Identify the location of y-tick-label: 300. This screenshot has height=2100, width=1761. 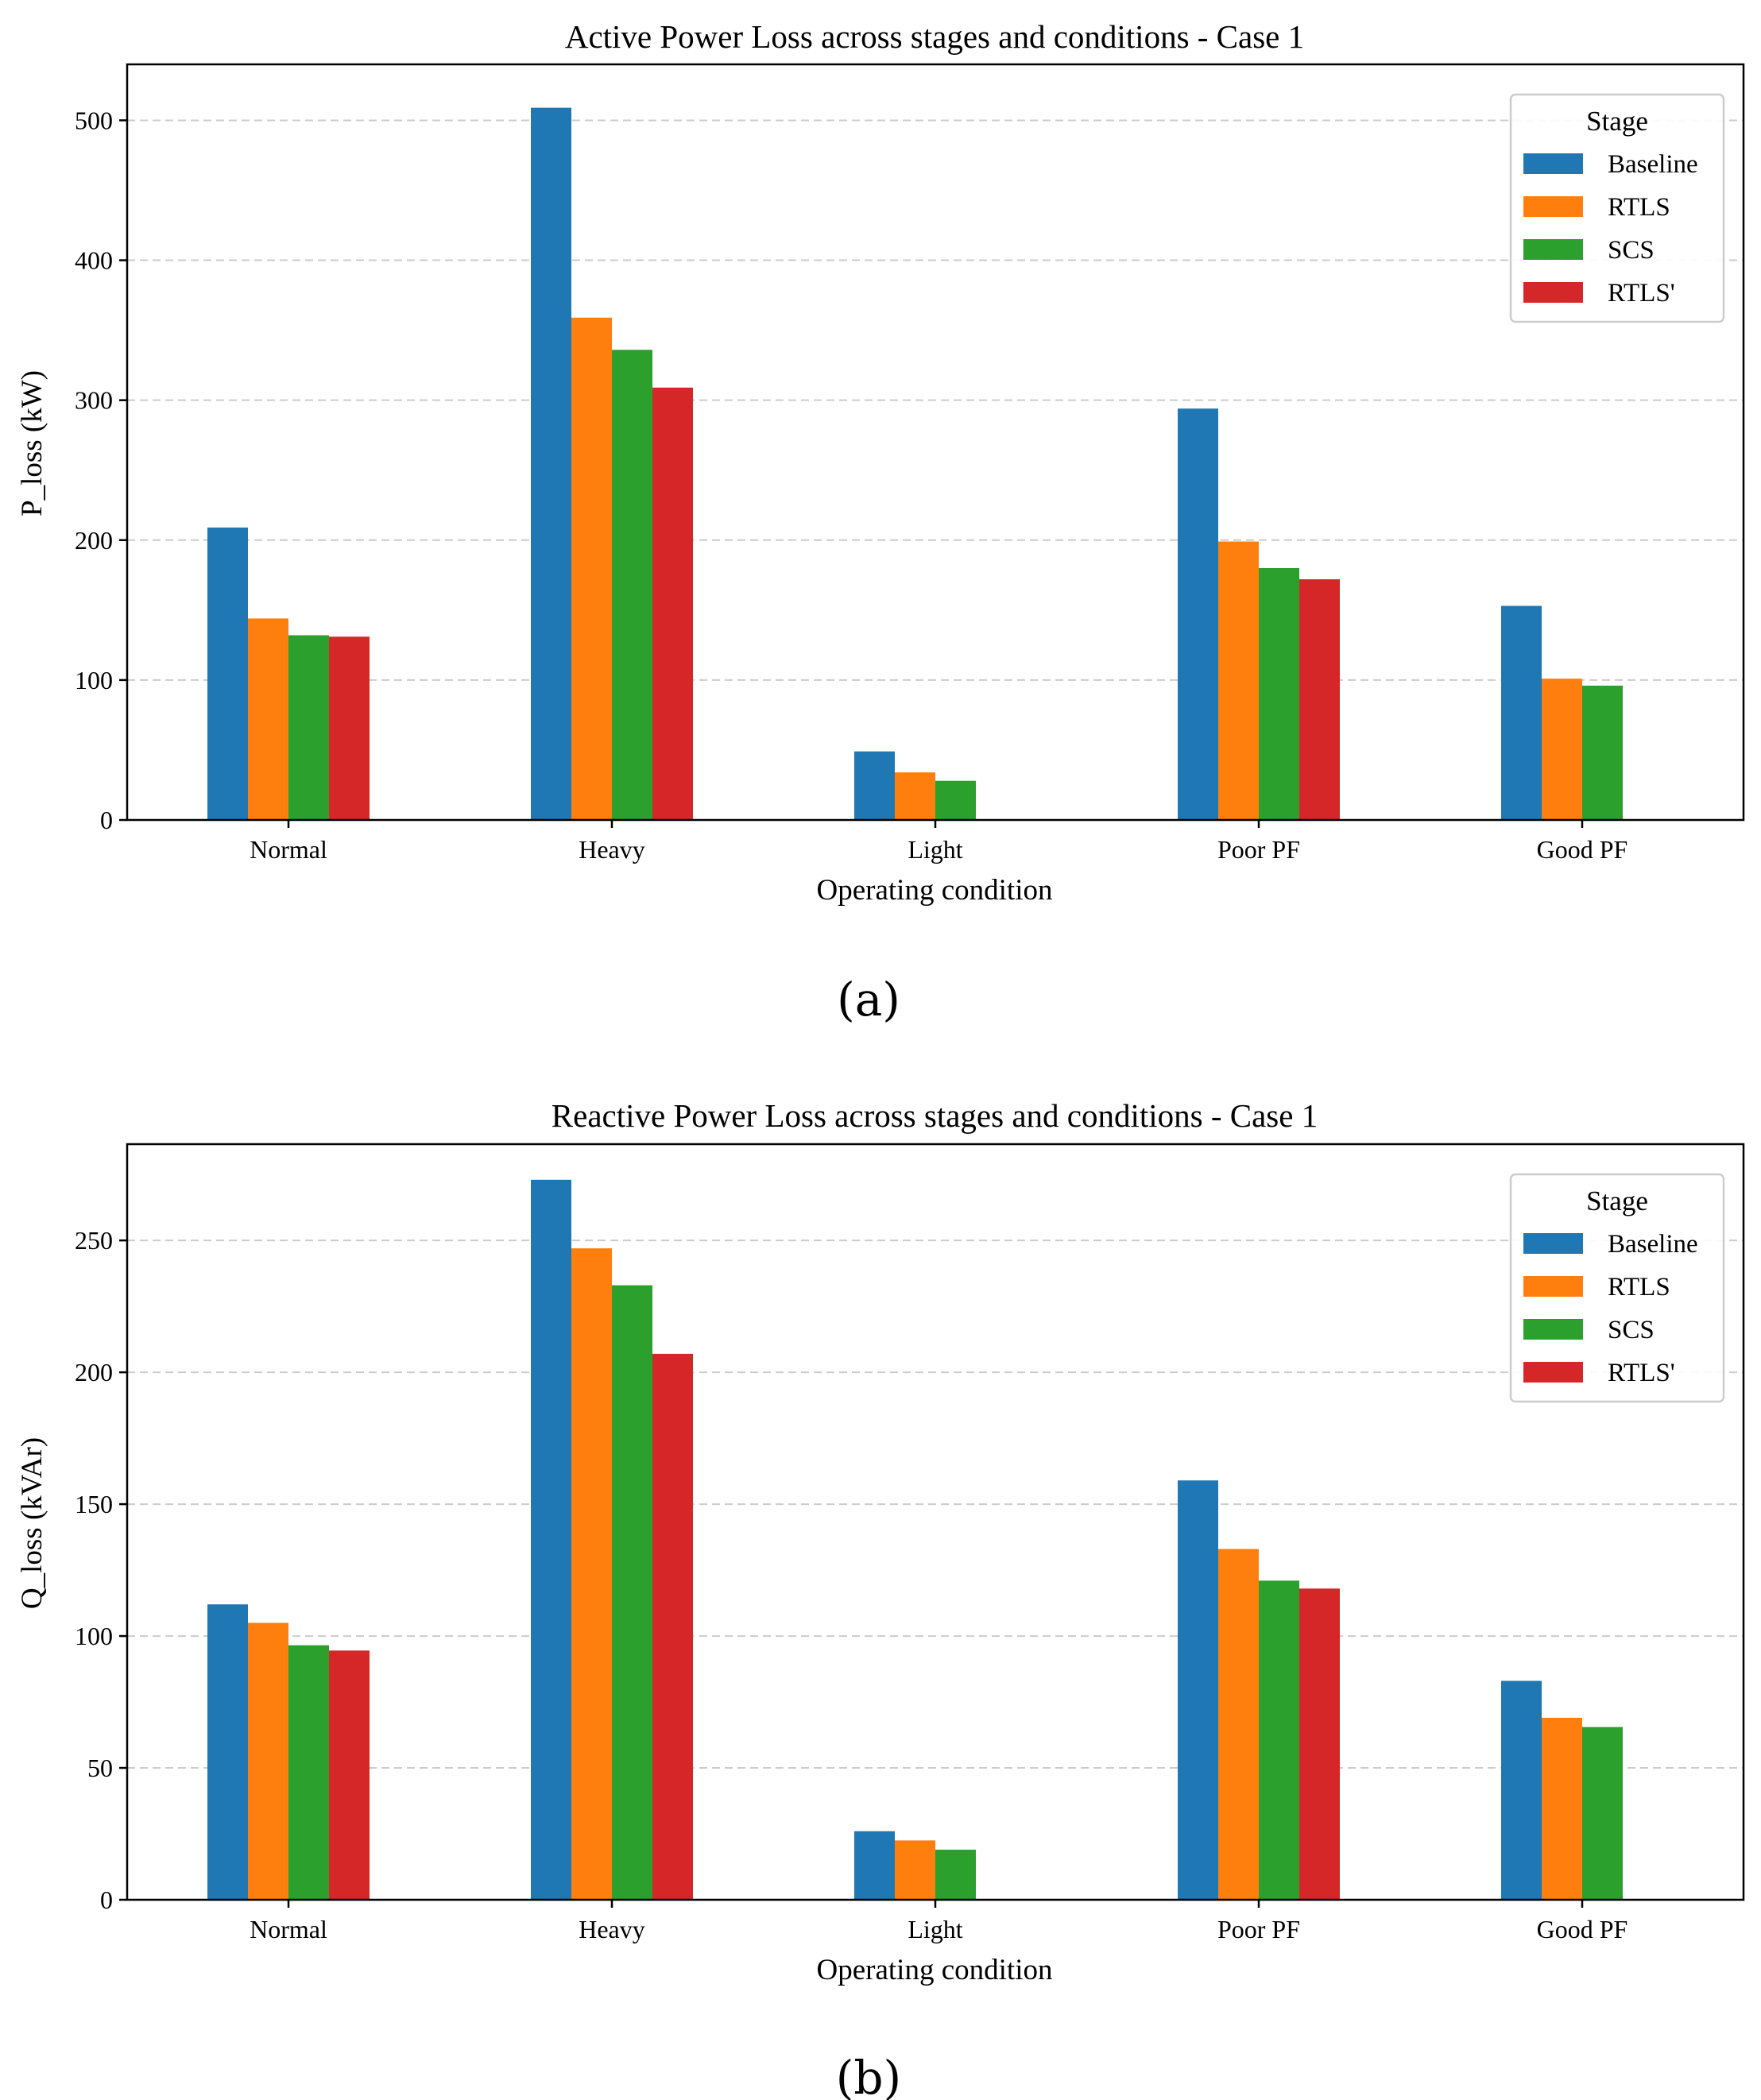
(94, 400).